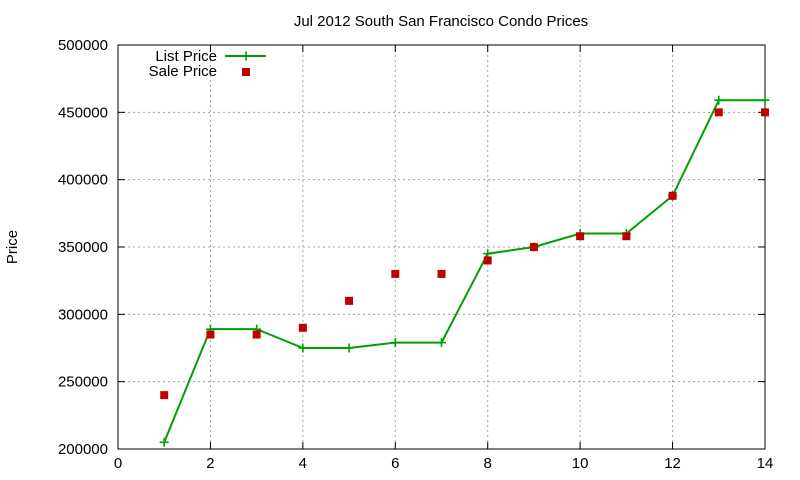  What do you see at coordinates (83, 45) in the screenshot?
I see `y-tick-label: 500000` at bounding box center [83, 45].